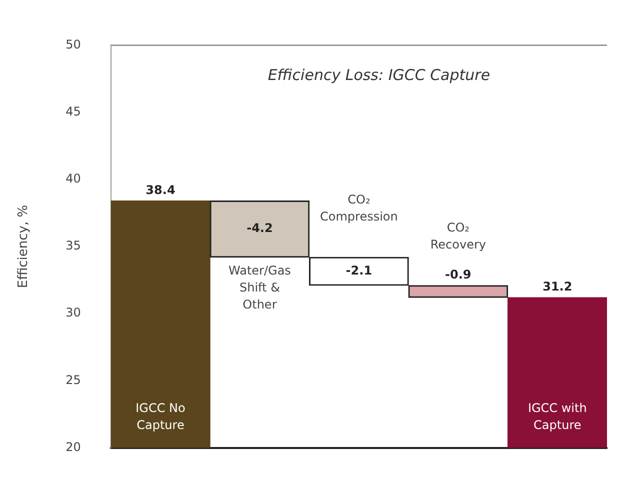 This screenshot has height=493, width=617. I want to click on x-tick-label: CO₂ Recovery, so click(458, 236).